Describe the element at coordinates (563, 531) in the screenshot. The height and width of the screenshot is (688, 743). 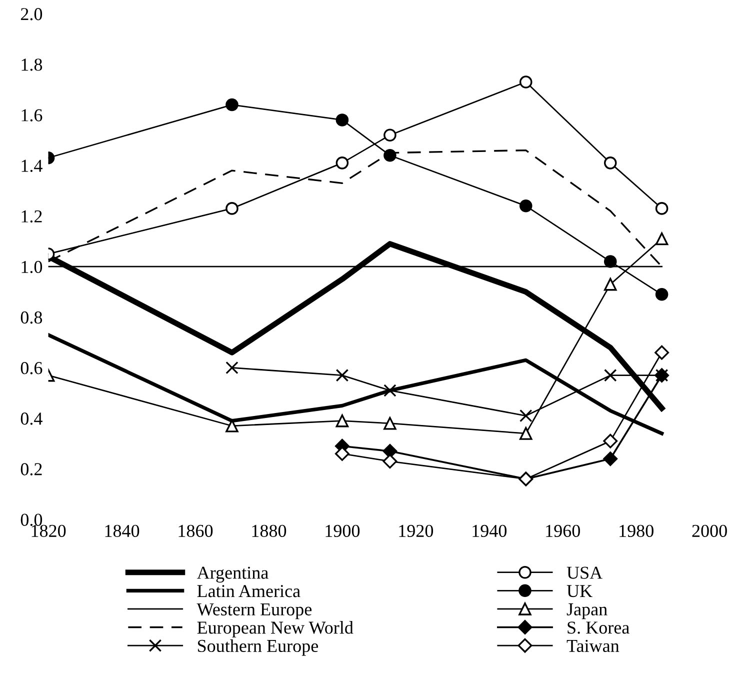
I see `x-tick-label: 1960` at that location.